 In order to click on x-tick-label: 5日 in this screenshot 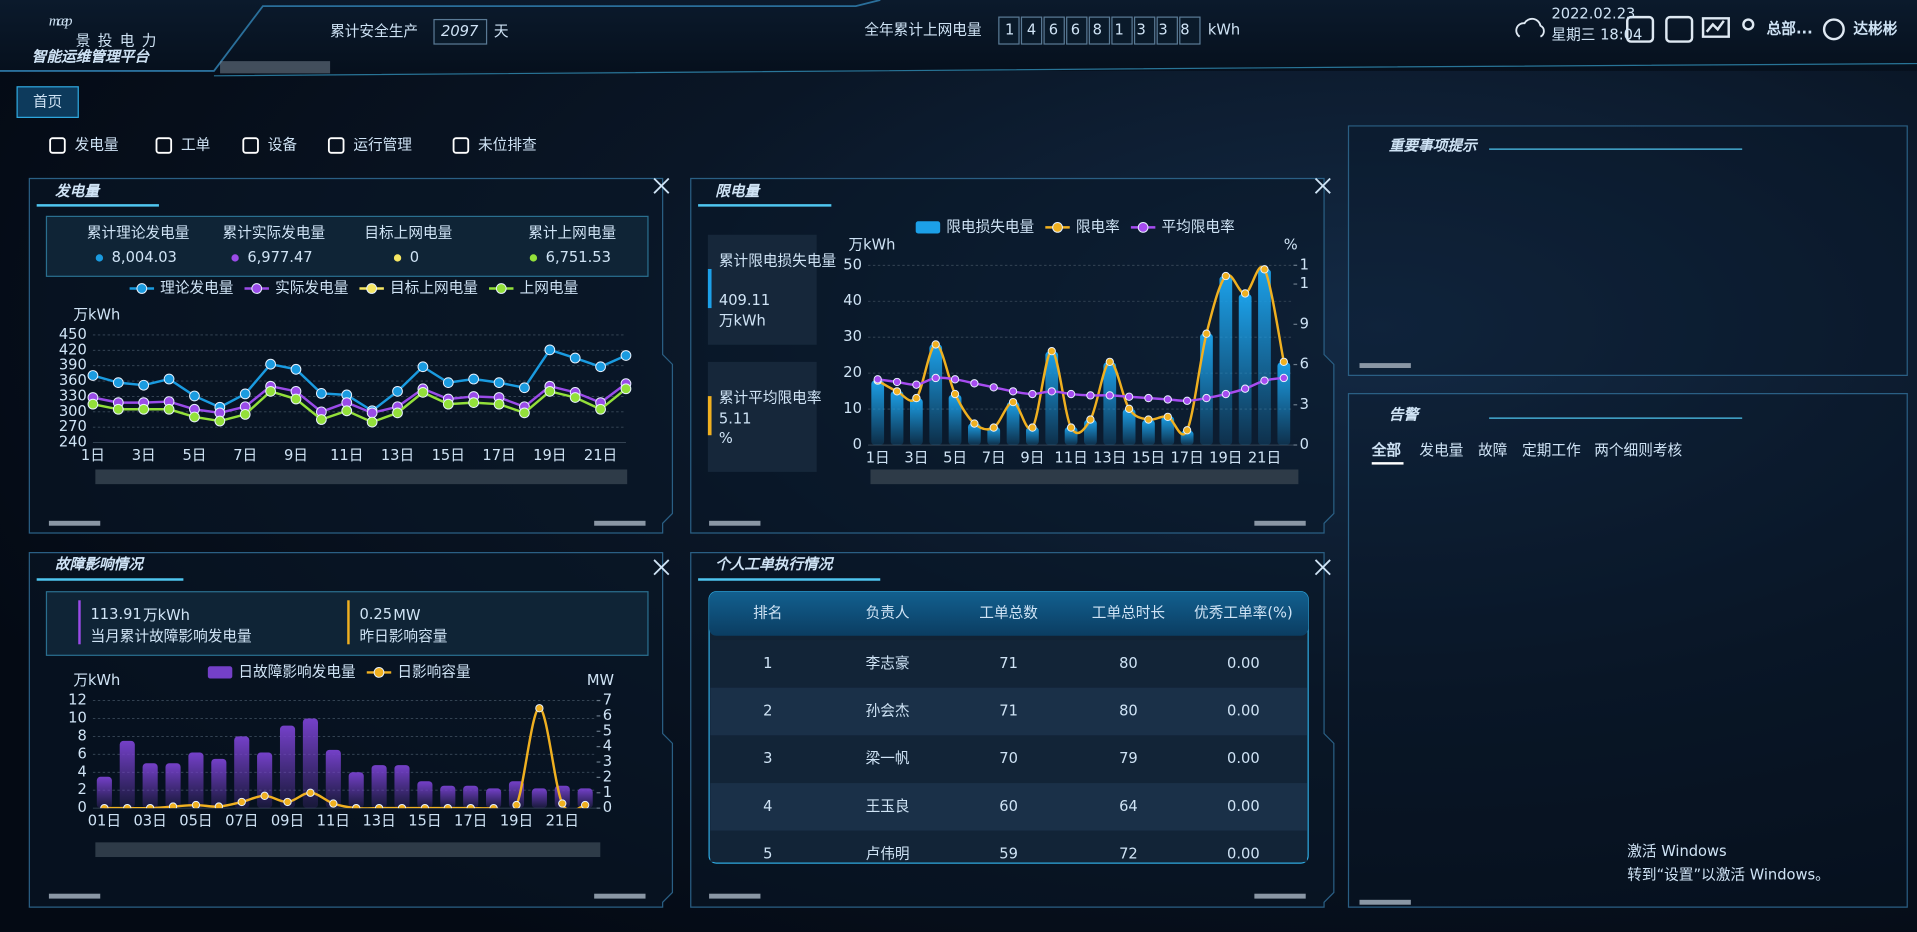, I will do `click(955, 457)`.